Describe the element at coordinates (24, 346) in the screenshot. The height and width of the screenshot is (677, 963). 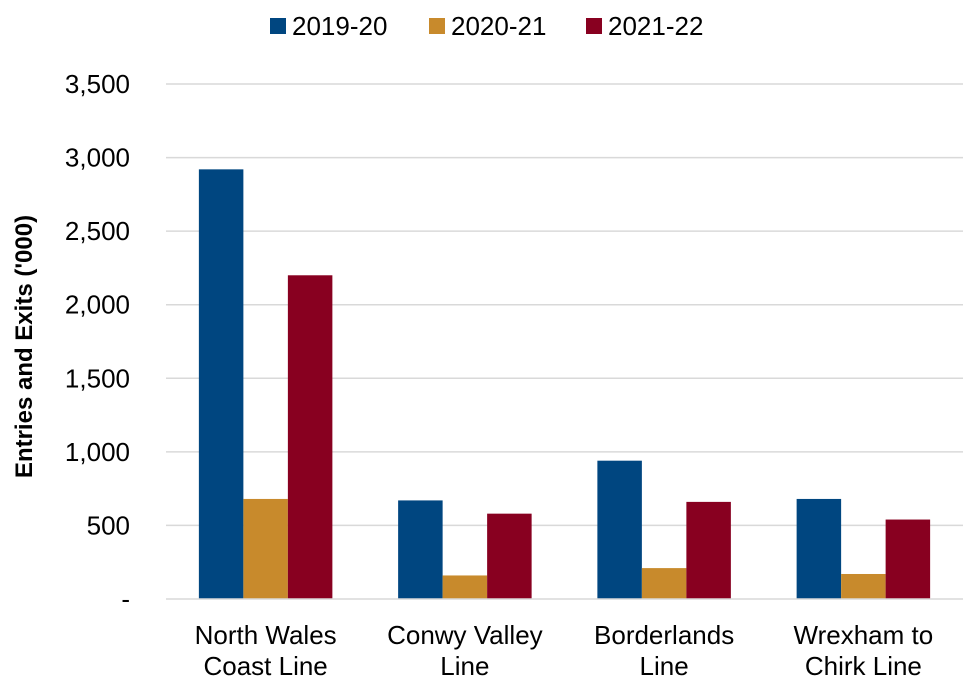
I see `y-axis-title: Entries and Exits ('000)` at that location.